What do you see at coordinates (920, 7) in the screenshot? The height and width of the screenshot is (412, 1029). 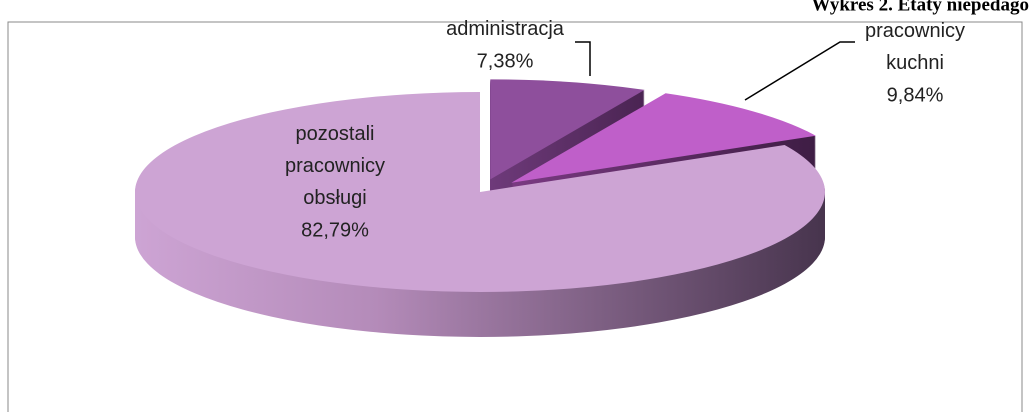 I see `chart-title: Wykres 2. Etaty niepedago` at bounding box center [920, 7].